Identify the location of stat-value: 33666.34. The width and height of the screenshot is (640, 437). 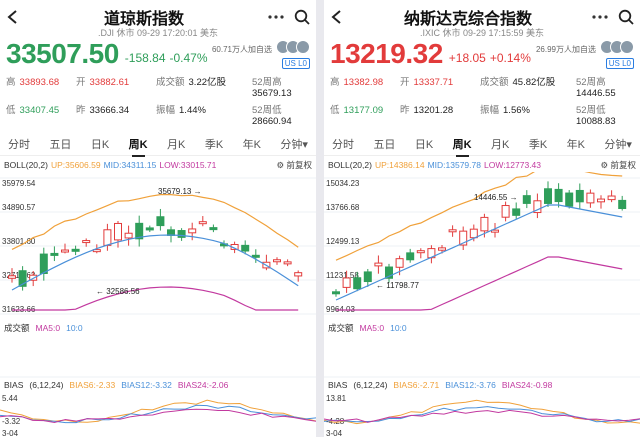
(109, 110).